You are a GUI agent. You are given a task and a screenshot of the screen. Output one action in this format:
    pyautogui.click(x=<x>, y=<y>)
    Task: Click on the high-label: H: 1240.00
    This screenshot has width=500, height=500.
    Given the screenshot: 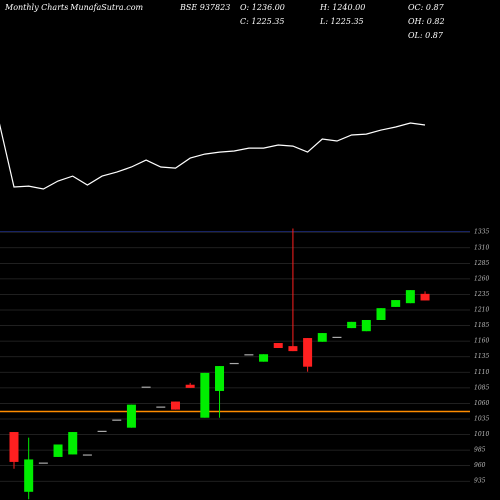 What is the action you would take?
    pyautogui.click(x=342, y=7)
    